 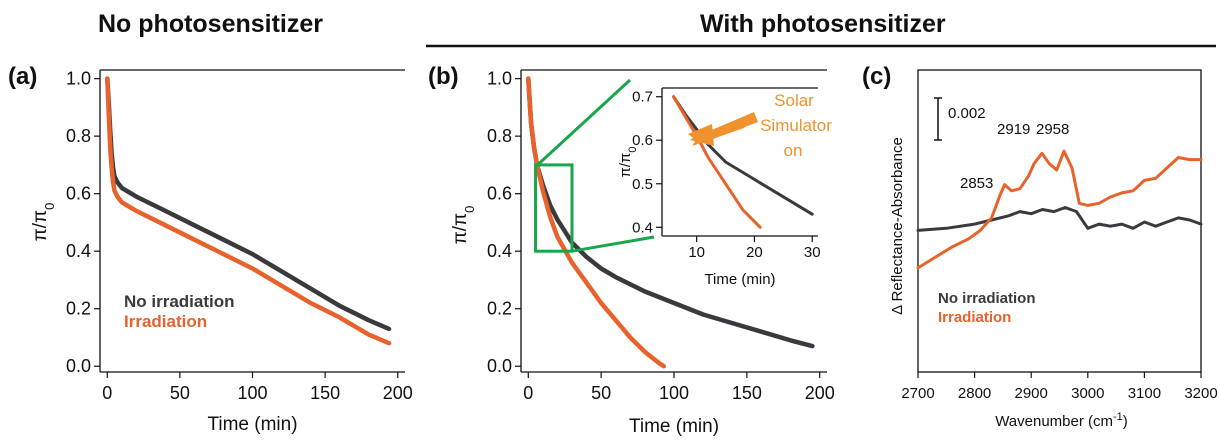 What do you see at coordinates (463, 225) in the screenshot?
I see `panel-b-y-axis-label: π/π0` at bounding box center [463, 225].